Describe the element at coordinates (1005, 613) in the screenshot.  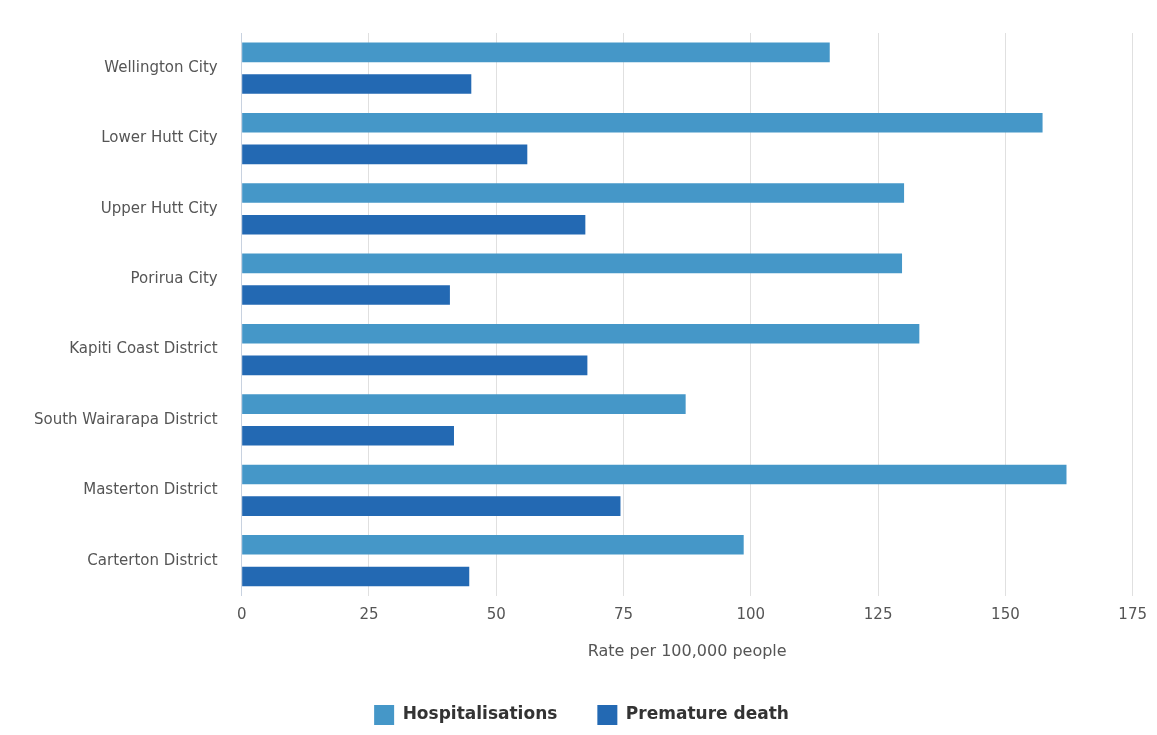
I see `x-tick-label: 150` at that location.